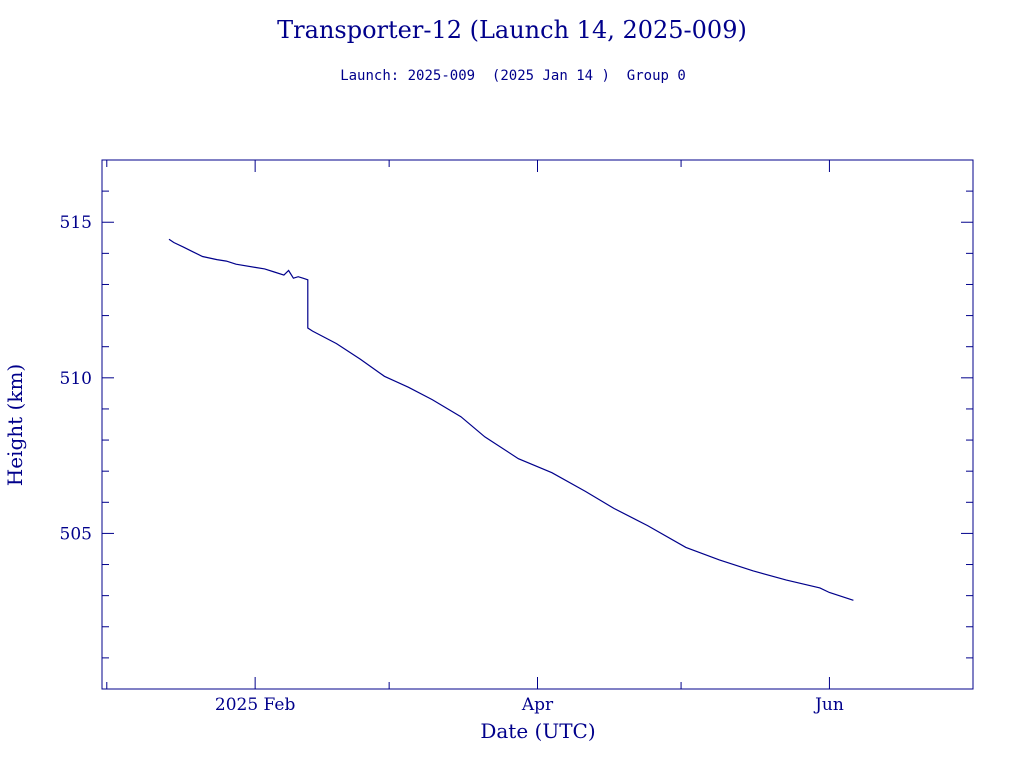 This screenshot has height=768, width=1024. Describe the element at coordinates (76, 534) in the screenshot. I see `y-tick-label: 505` at that location.